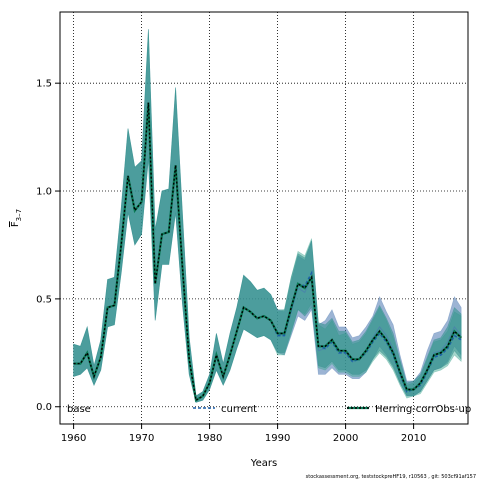 This screenshot has width=480, height=480. What do you see at coordinates (15, 224) in the screenshot?
I see `y-axis-title-main: F` at bounding box center [15, 224].